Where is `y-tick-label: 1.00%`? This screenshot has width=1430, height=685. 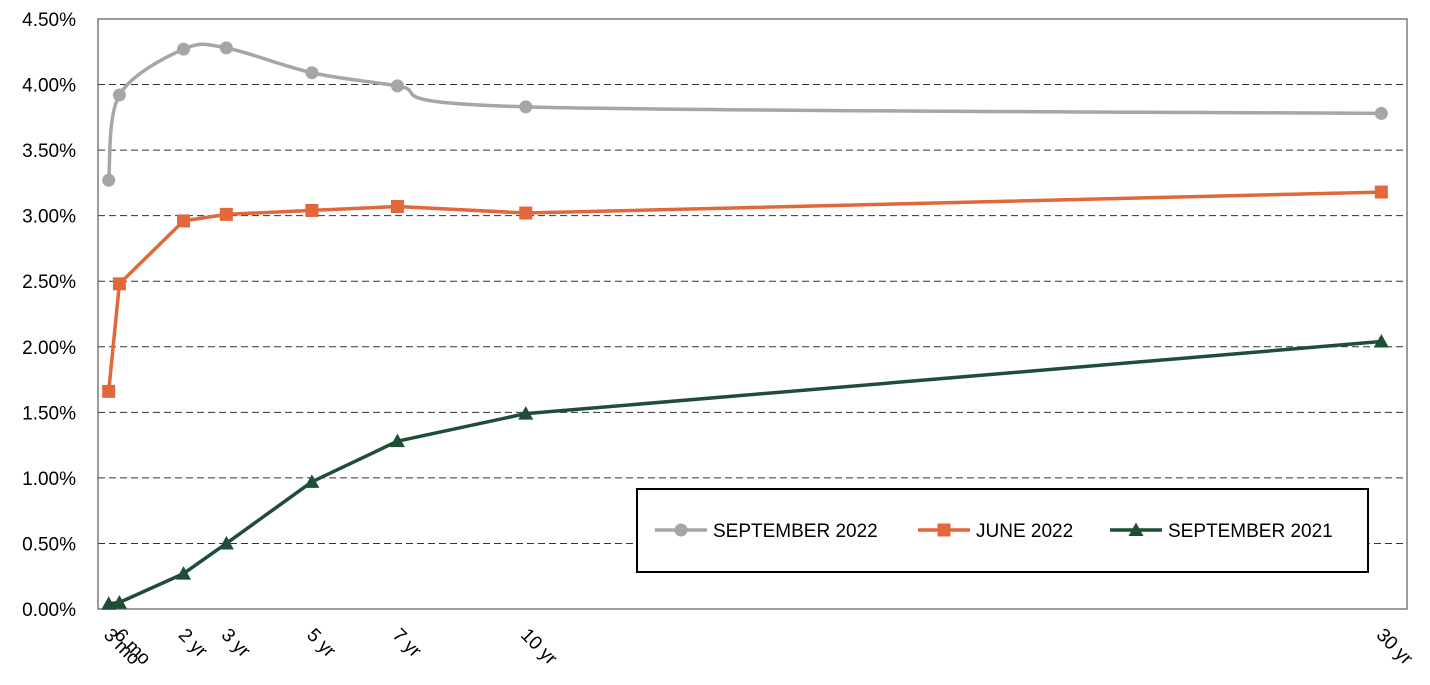
y-tick-label: 1.00% is located at coordinates (49, 479).